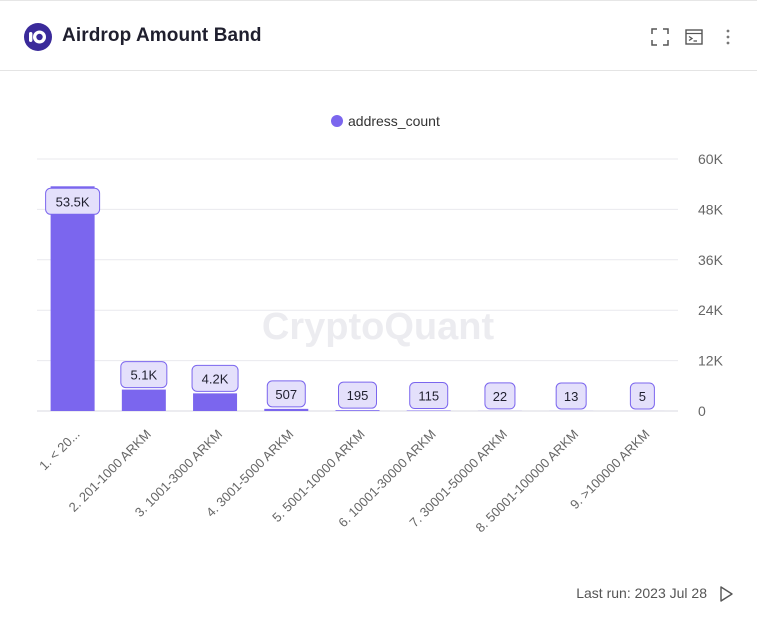 This screenshot has height=621, width=757. What do you see at coordinates (711, 260) in the screenshot?
I see `y-tick-label: 36K` at bounding box center [711, 260].